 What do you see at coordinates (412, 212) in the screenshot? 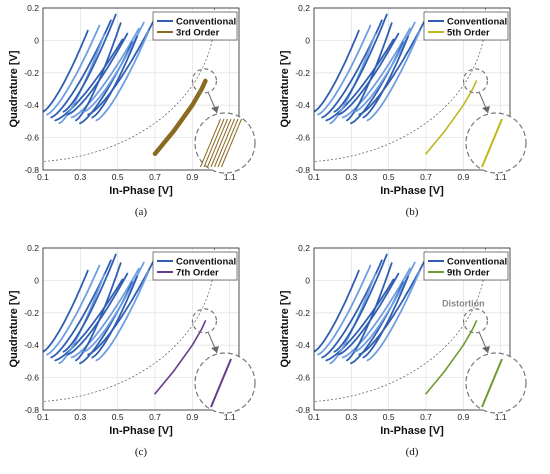
I see `panel-caption: (b)` at bounding box center [412, 212].